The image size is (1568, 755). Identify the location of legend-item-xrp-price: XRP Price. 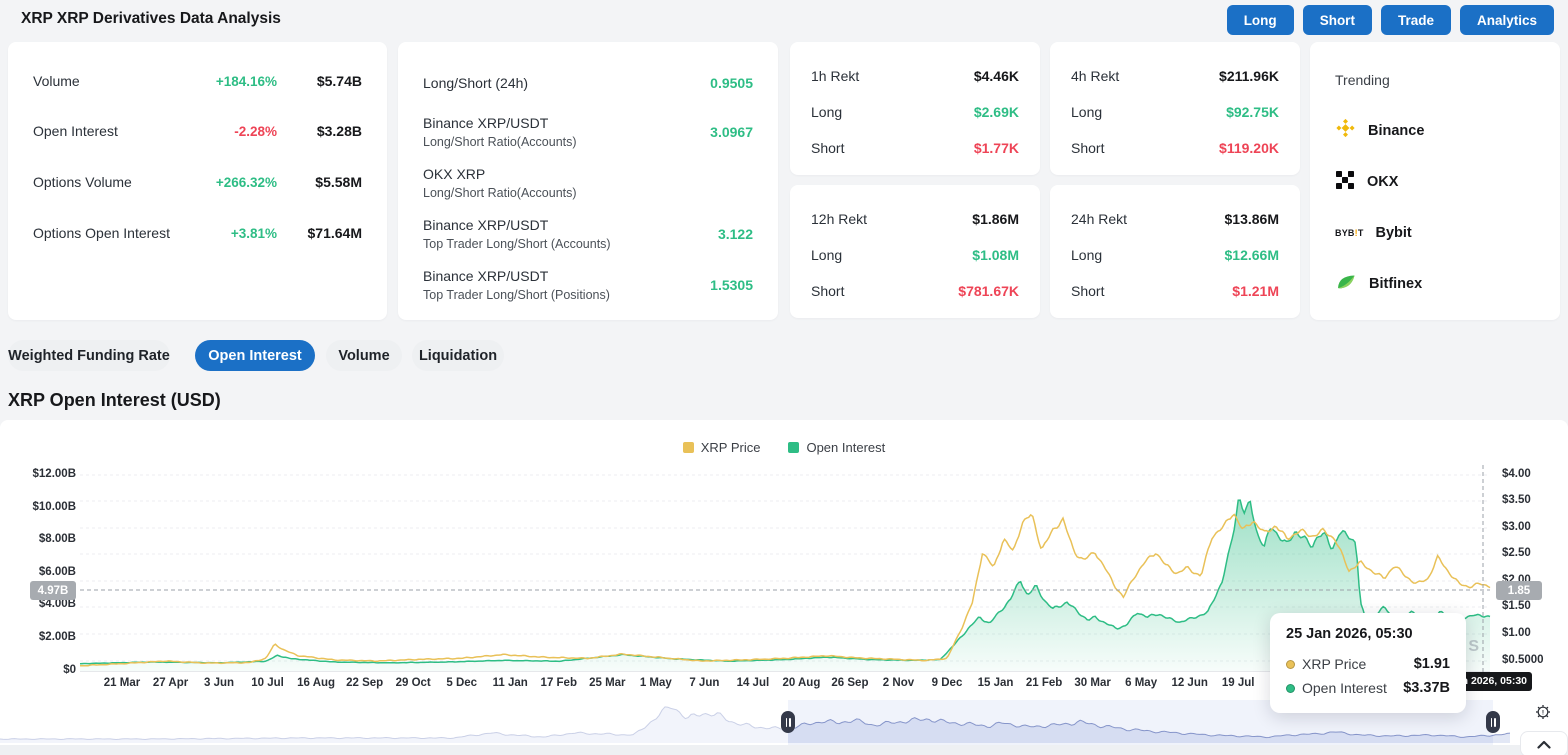
(721, 447).